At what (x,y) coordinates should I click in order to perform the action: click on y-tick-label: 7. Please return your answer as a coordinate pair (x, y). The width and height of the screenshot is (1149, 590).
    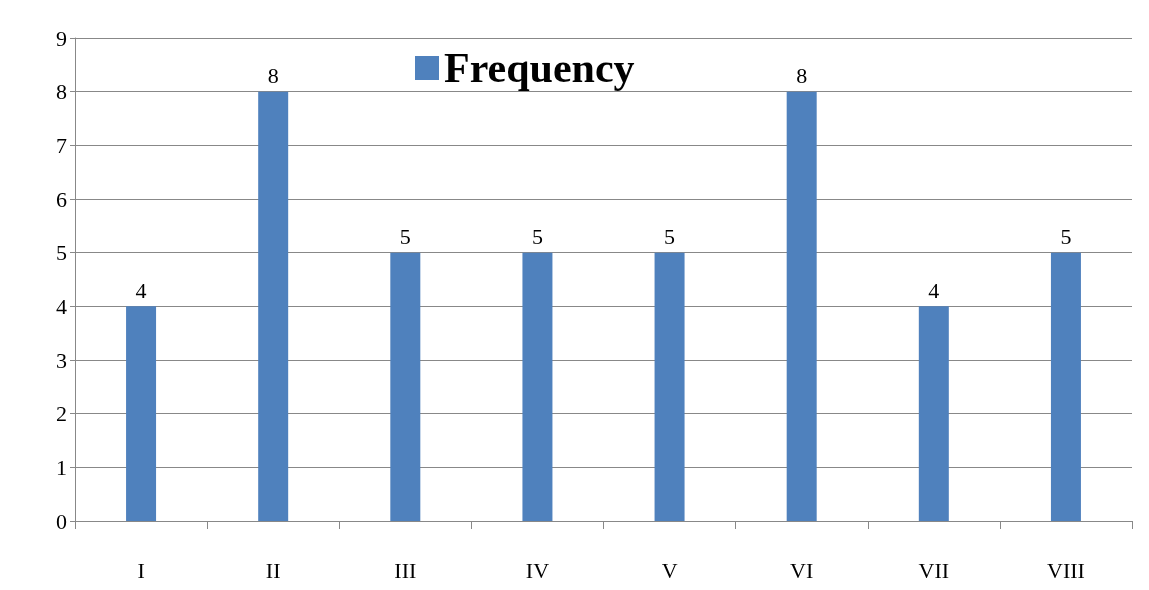
    Looking at the image, I should click on (61, 145).